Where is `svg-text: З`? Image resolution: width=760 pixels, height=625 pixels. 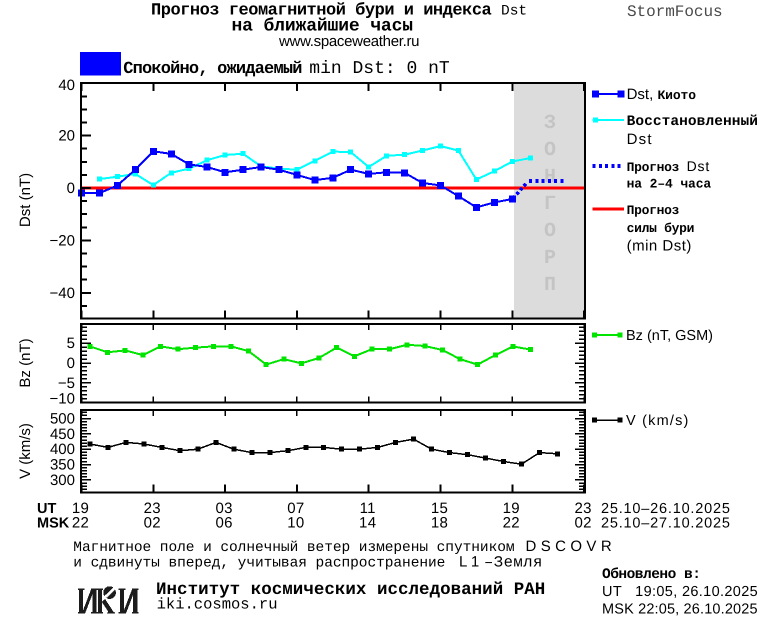 svg-text: З is located at coordinates (550, 123).